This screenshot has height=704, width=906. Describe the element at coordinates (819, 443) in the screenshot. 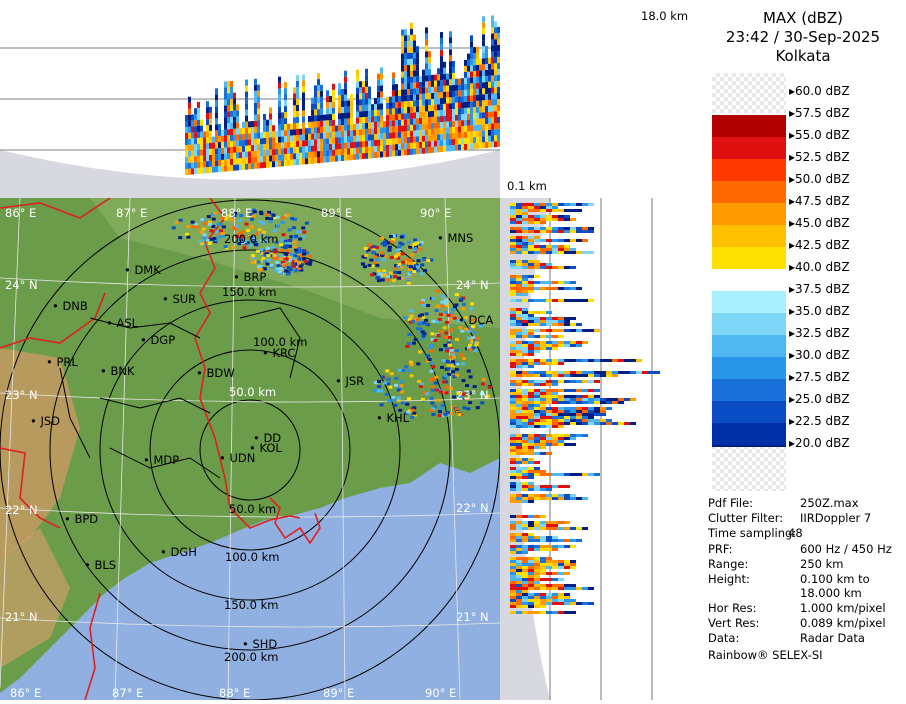

I see `legend-label: ▸20.0 dBZ` at that location.